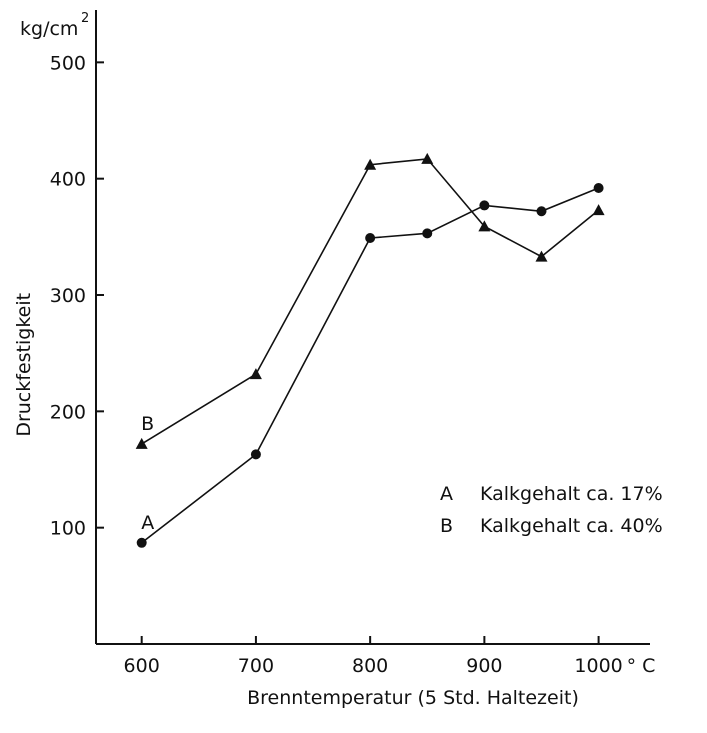 The height and width of the screenshot is (733, 707). What do you see at coordinates (413, 698) in the screenshot?
I see `x-axis-title: Brenntemperatur (5 Std. Haltezeit)` at bounding box center [413, 698].